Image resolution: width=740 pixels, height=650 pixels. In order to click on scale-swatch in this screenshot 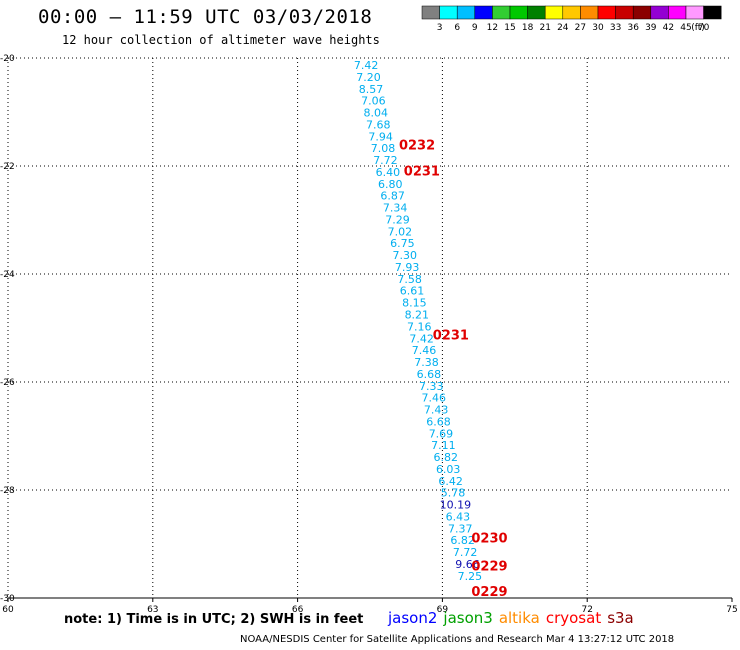, I will do `click(712, 12)`.